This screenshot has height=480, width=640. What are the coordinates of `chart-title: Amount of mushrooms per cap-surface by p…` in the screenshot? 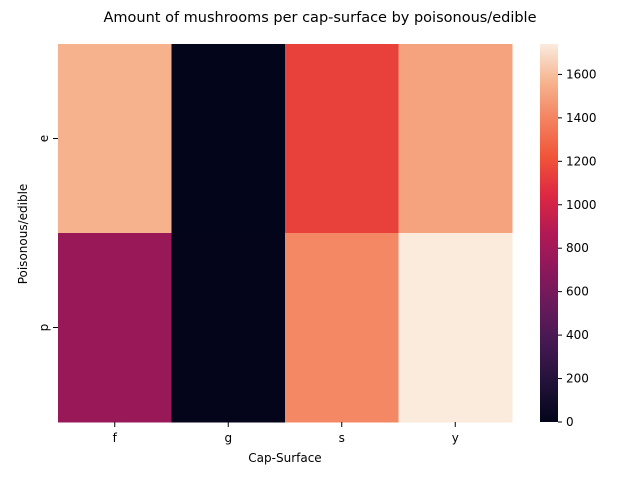 It's located at (319, 18).